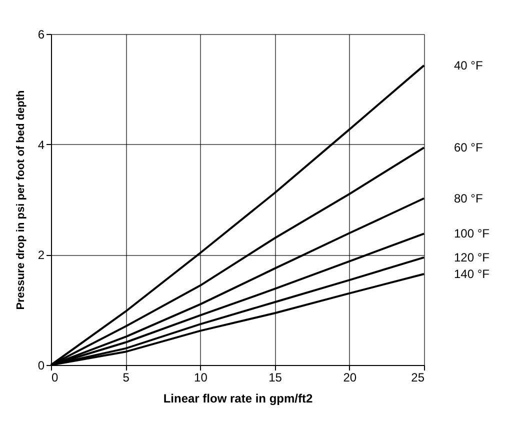 The image size is (521, 425). Describe the element at coordinates (238, 399) in the screenshot. I see `x-axis-title: Linear flow rate in gpm/ft2` at that location.